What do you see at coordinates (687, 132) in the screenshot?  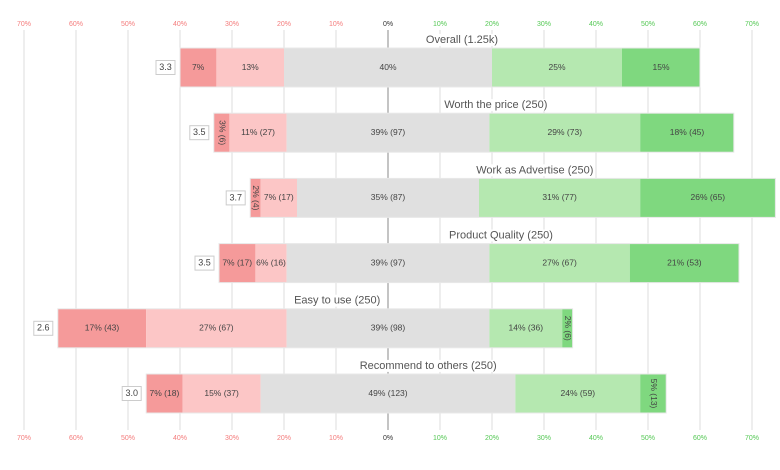 I see `segment-label: 18% (45)` at bounding box center [687, 132].